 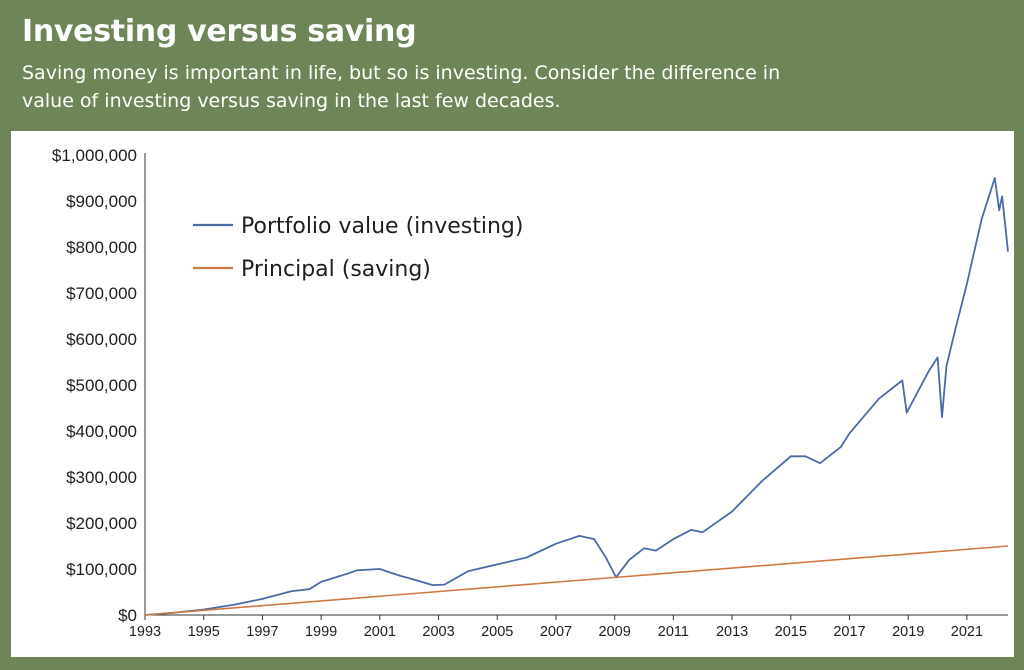 I want to click on x-tick-label: 2013, so click(x=732, y=632).